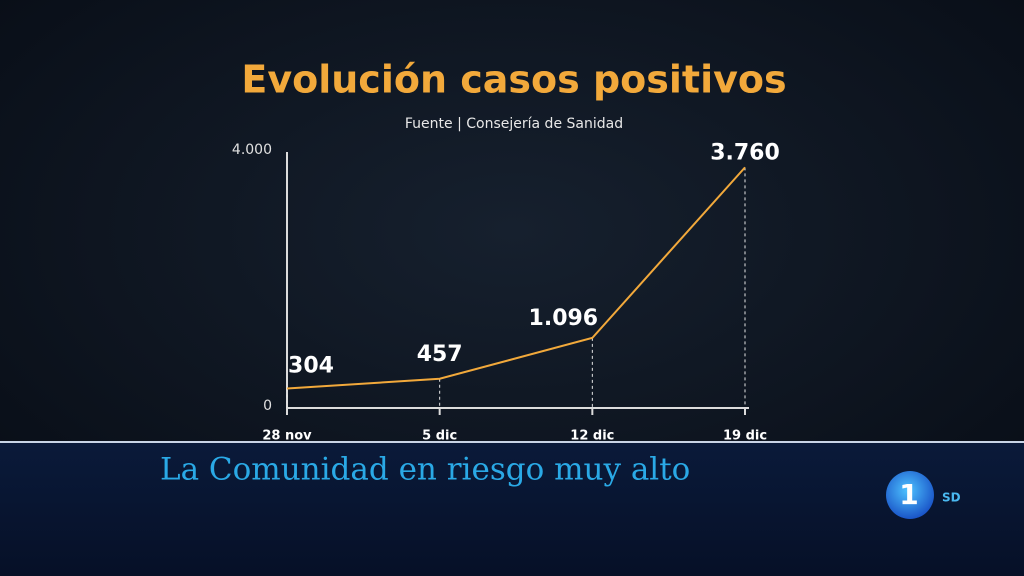 The width and height of the screenshot is (1024, 576). What do you see at coordinates (425, 470) in the screenshot?
I see `caption: La Comunidad en riesgo muy alto` at bounding box center [425, 470].